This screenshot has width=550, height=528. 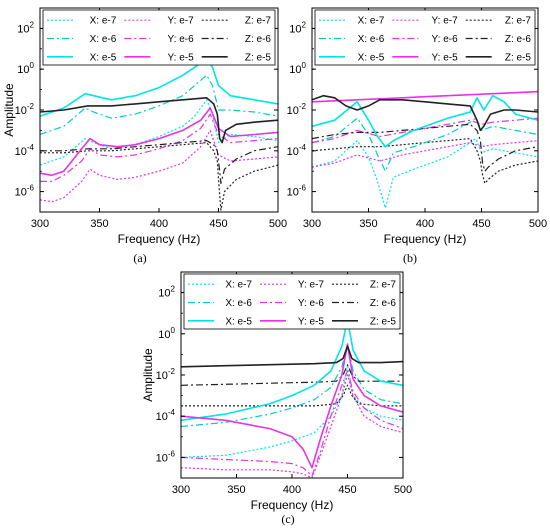 What do you see at coordinates (410, 258) in the screenshot?
I see `panel-caption: (b)` at bounding box center [410, 258].